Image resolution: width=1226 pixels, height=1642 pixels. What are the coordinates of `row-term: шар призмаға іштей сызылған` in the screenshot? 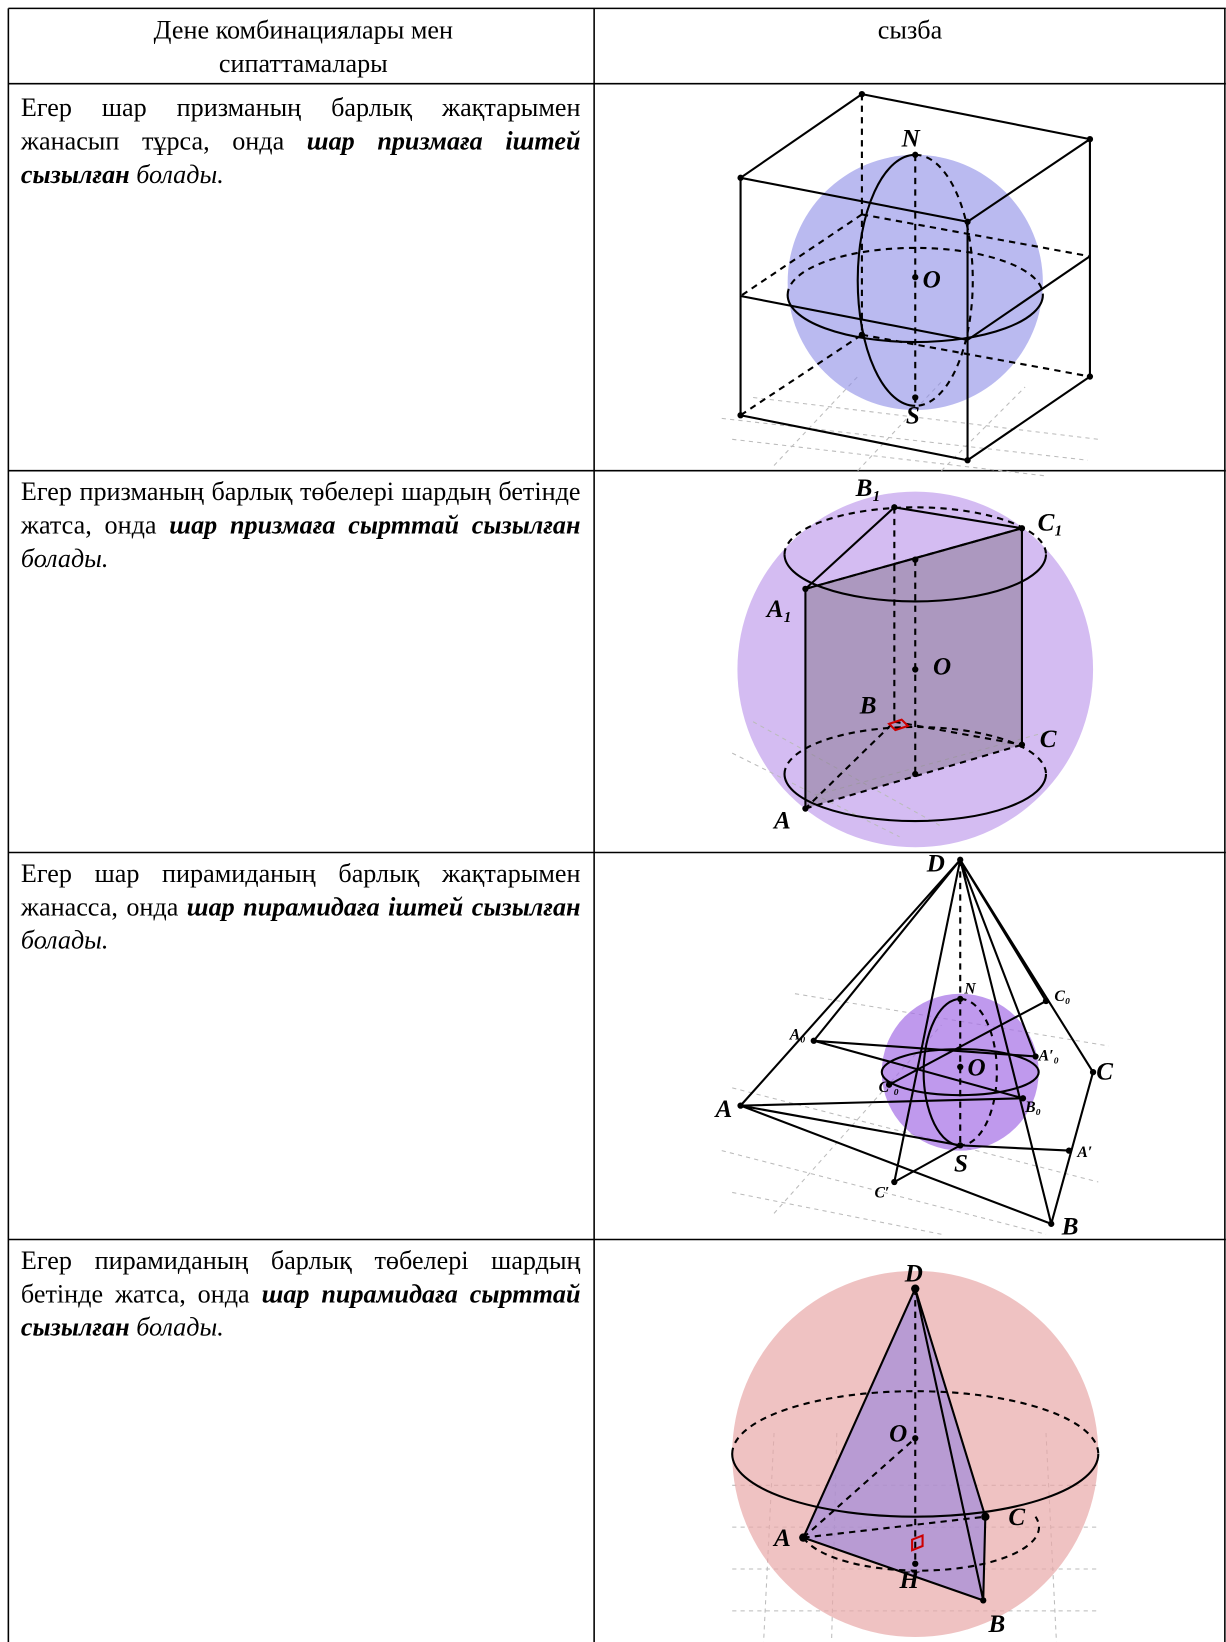 It's located at (300, 158).